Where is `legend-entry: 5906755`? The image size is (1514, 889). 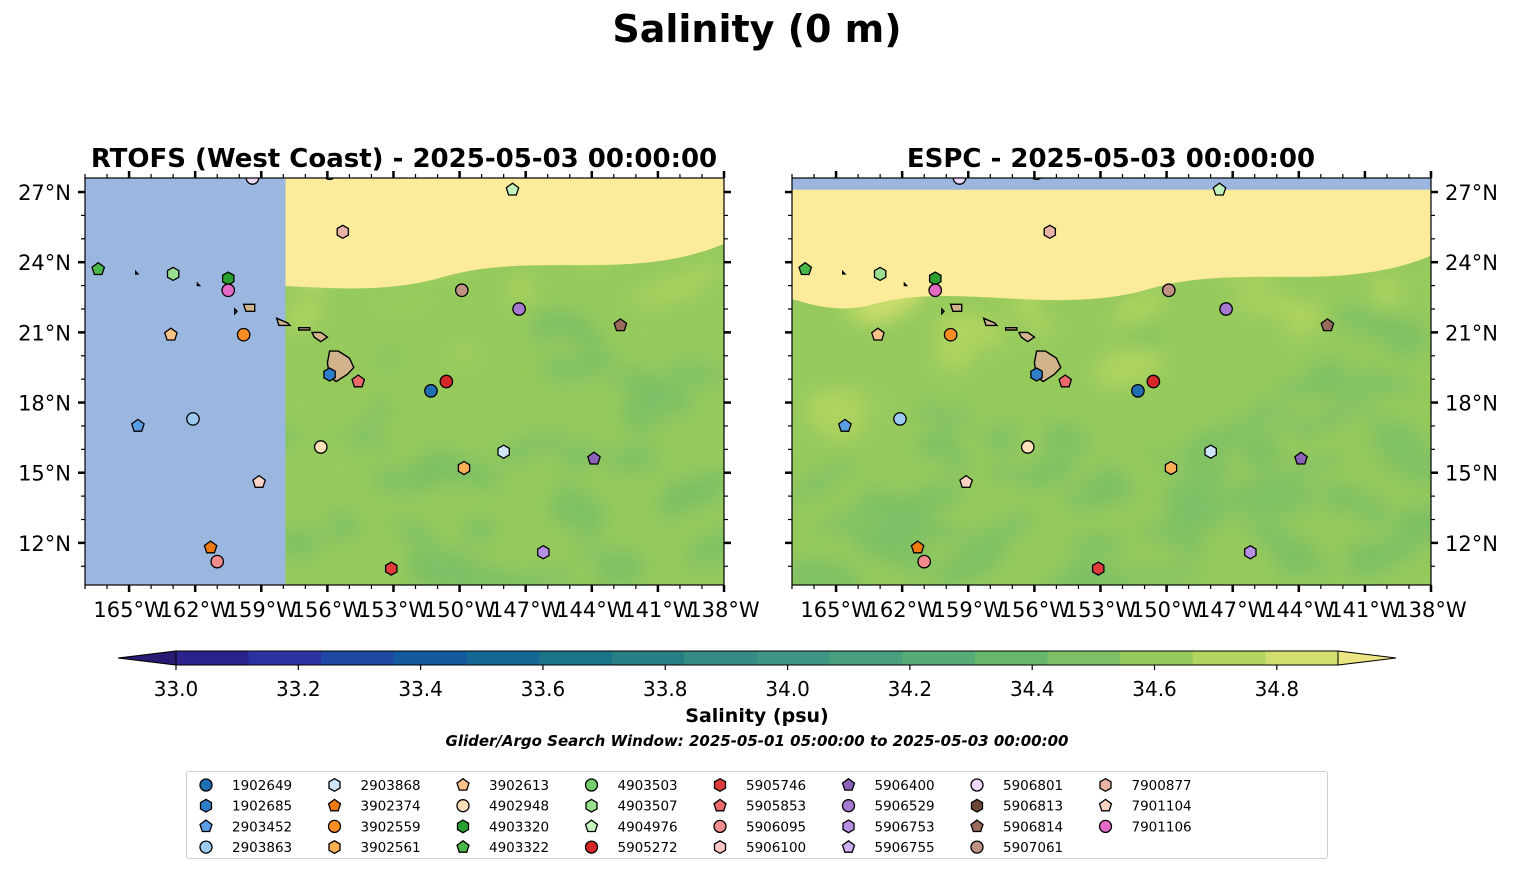
legend-entry: 5906755 is located at coordinates (888, 847).